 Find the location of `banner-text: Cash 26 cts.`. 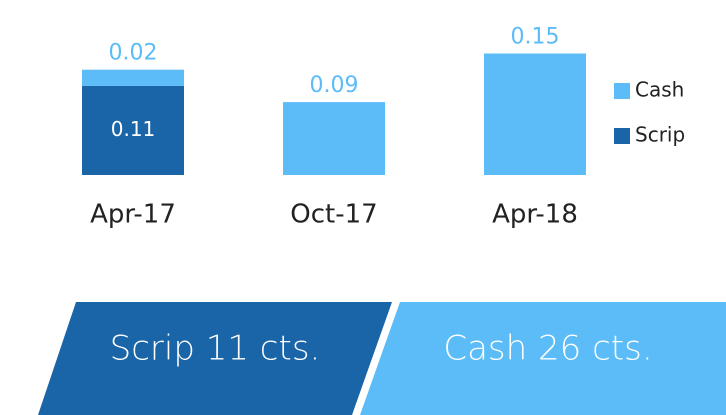

banner-text: Cash 26 cts. is located at coordinates (547, 349).